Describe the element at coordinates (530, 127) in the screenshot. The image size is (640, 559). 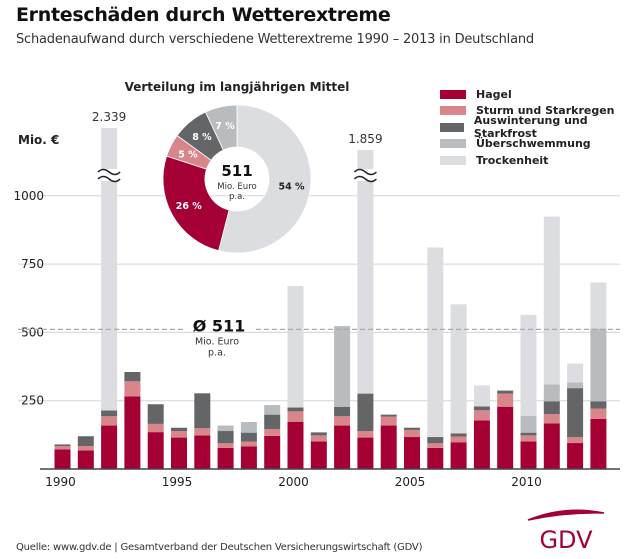
I see `legend-label: Auswinterung und Starkfrost` at that location.